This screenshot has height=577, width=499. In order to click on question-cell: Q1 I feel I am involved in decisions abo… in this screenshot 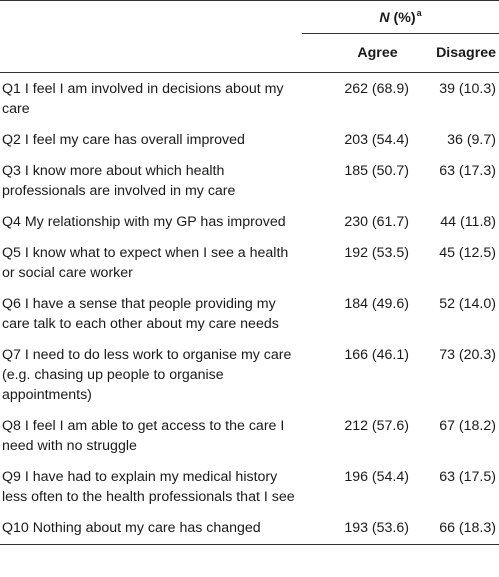, I will do `click(143, 99)`.